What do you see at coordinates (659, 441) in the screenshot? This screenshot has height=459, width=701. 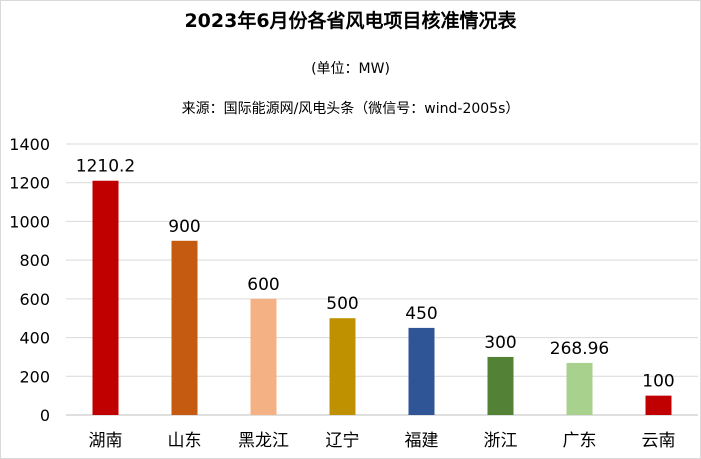 I see `x-tick-label: 云南` at bounding box center [659, 441].